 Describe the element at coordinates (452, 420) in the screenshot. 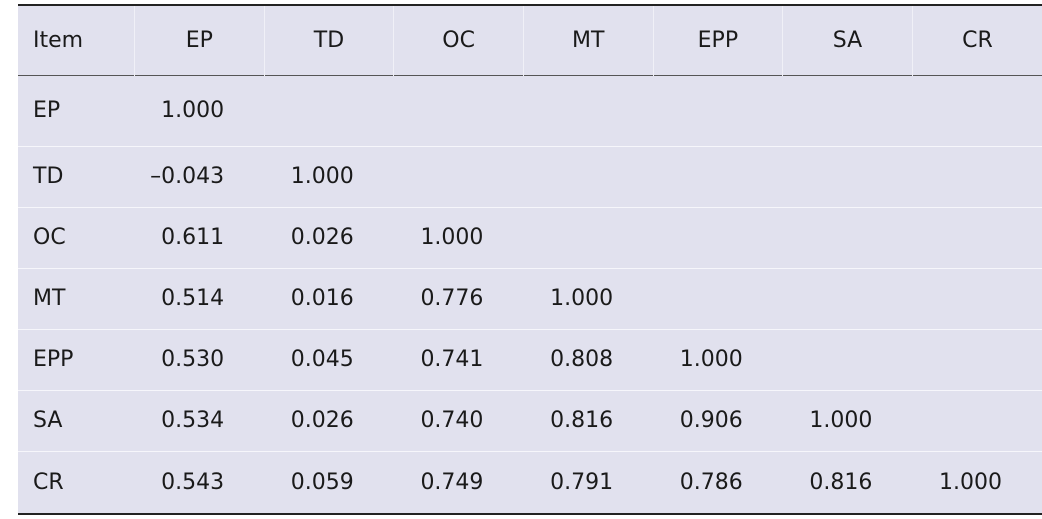

I see `cell: 0.740` at that location.